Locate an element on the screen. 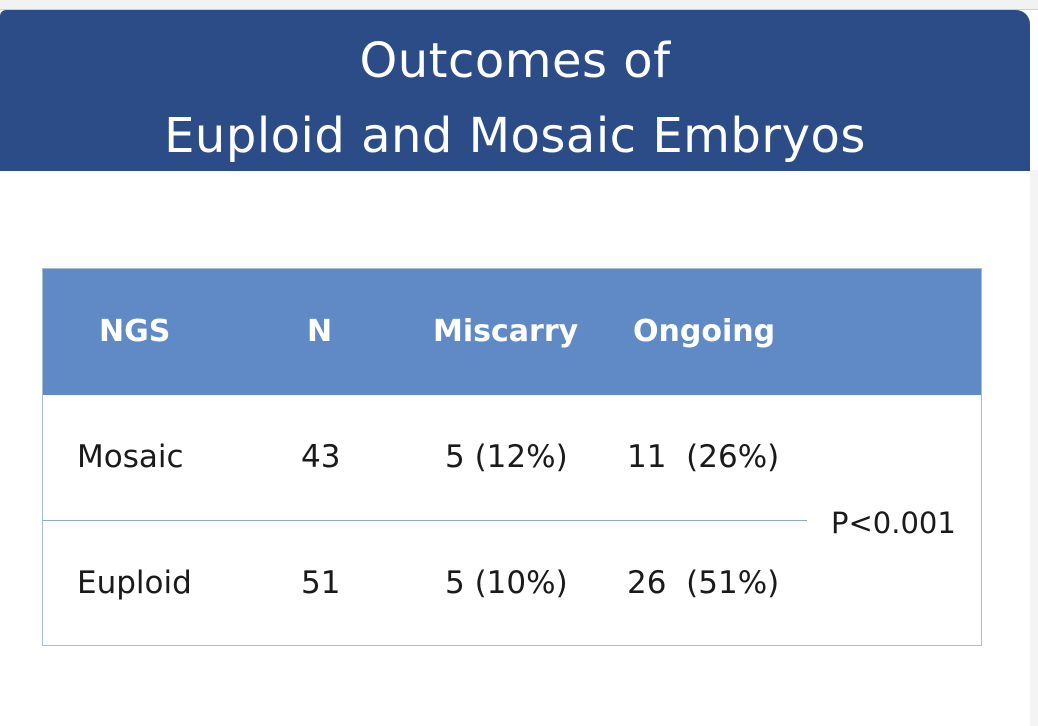  p-value-label: P<0.001 is located at coordinates (893, 523).